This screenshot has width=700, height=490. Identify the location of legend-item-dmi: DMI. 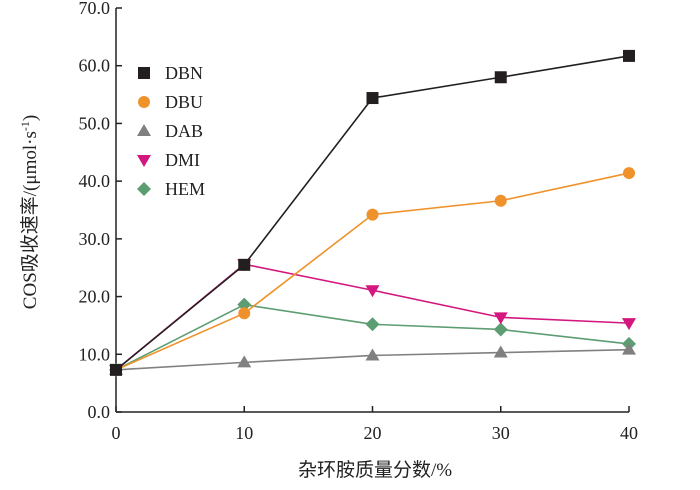
(168, 160).